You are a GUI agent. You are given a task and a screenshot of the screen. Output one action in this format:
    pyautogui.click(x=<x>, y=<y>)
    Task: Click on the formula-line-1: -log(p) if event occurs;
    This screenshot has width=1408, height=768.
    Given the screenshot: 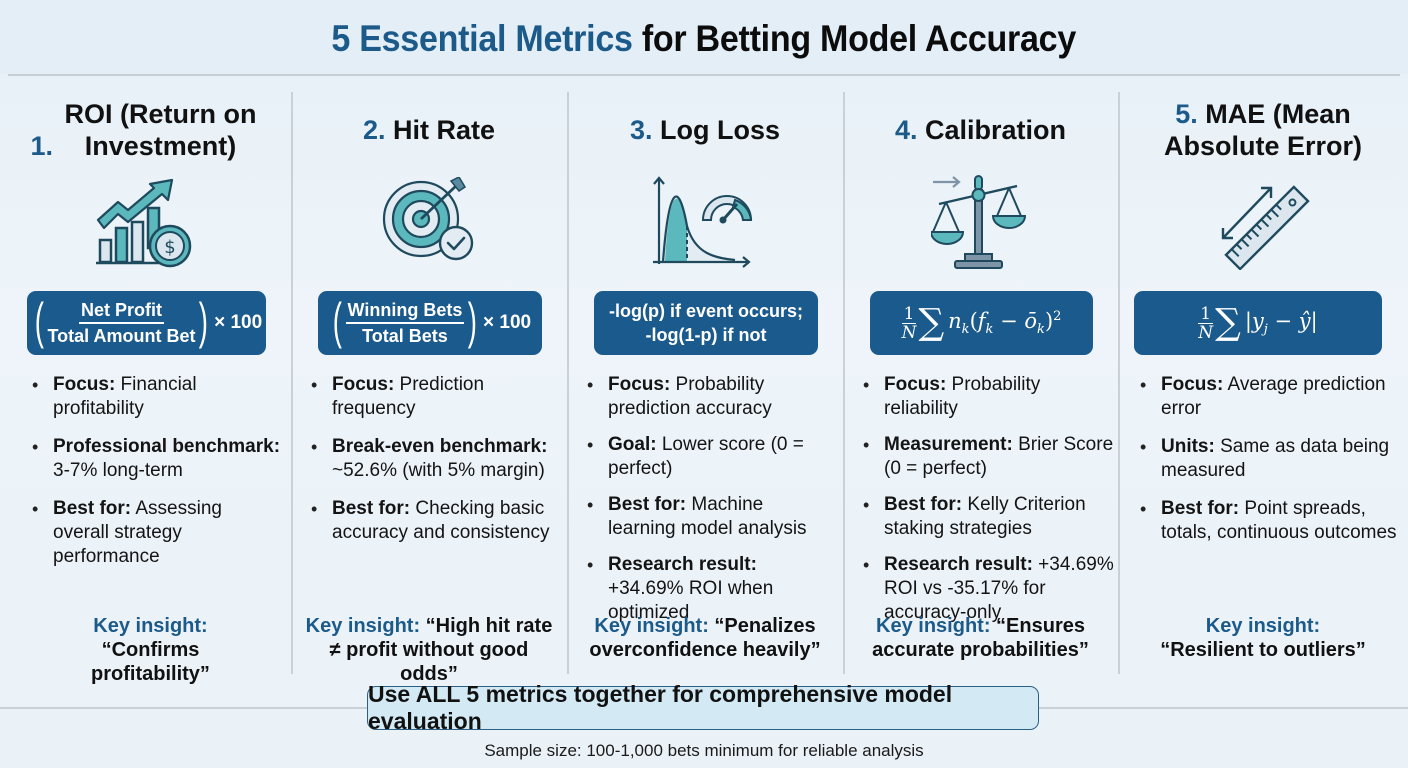 What is the action you would take?
    pyautogui.click(x=705, y=311)
    